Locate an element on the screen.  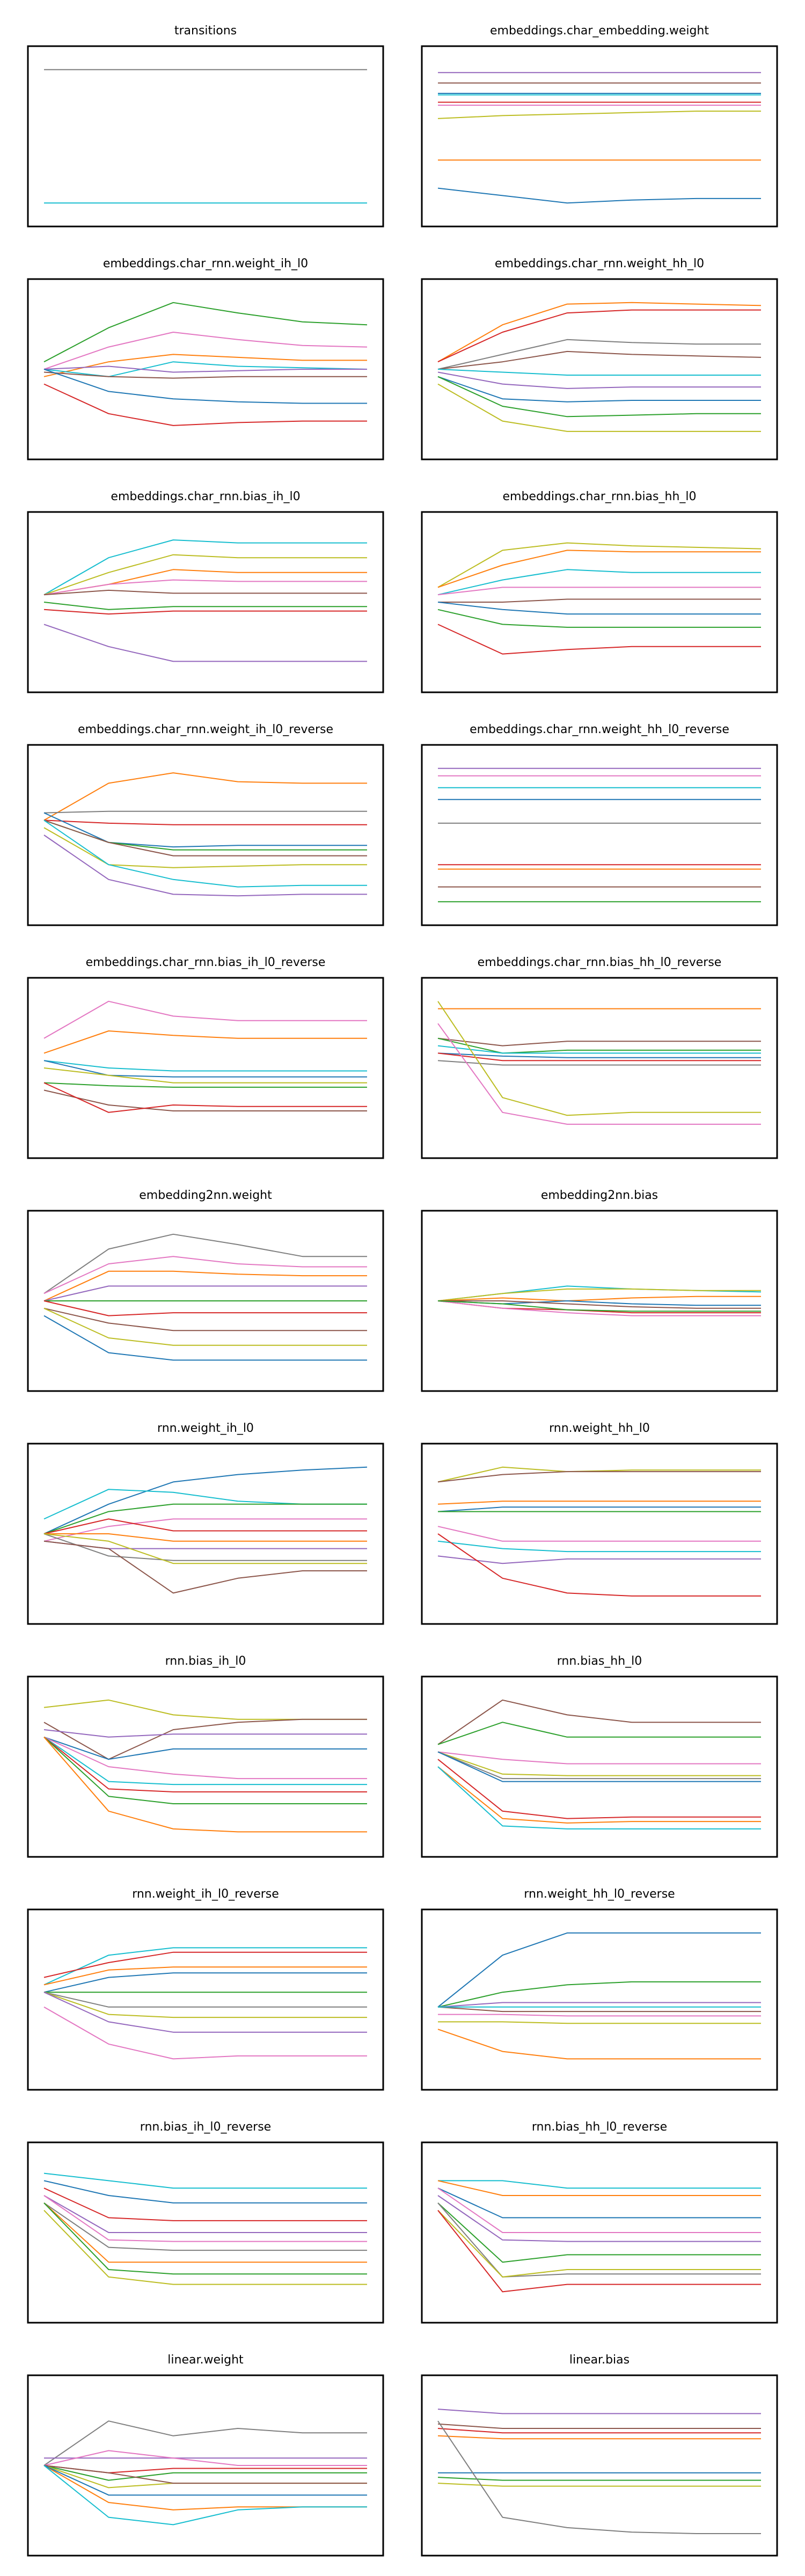
panel-title: embeddings.char_rnn.weight_ih_l0_reverse is located at coordinates (205, 729).